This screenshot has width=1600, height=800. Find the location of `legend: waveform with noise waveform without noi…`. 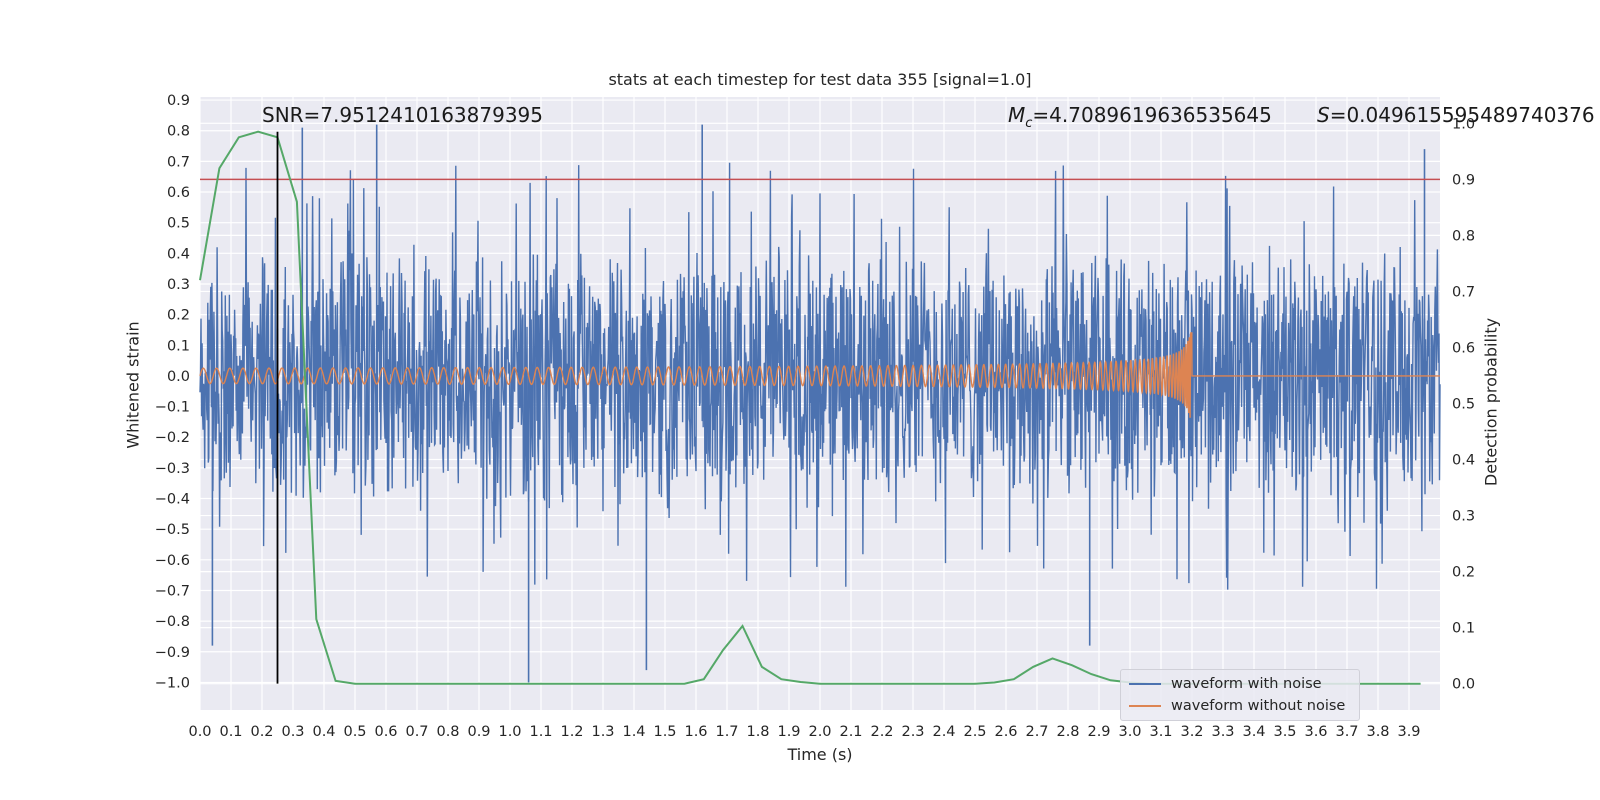

legend: waveform with noise waveform without noi… is located at coordinates (1240, 695).